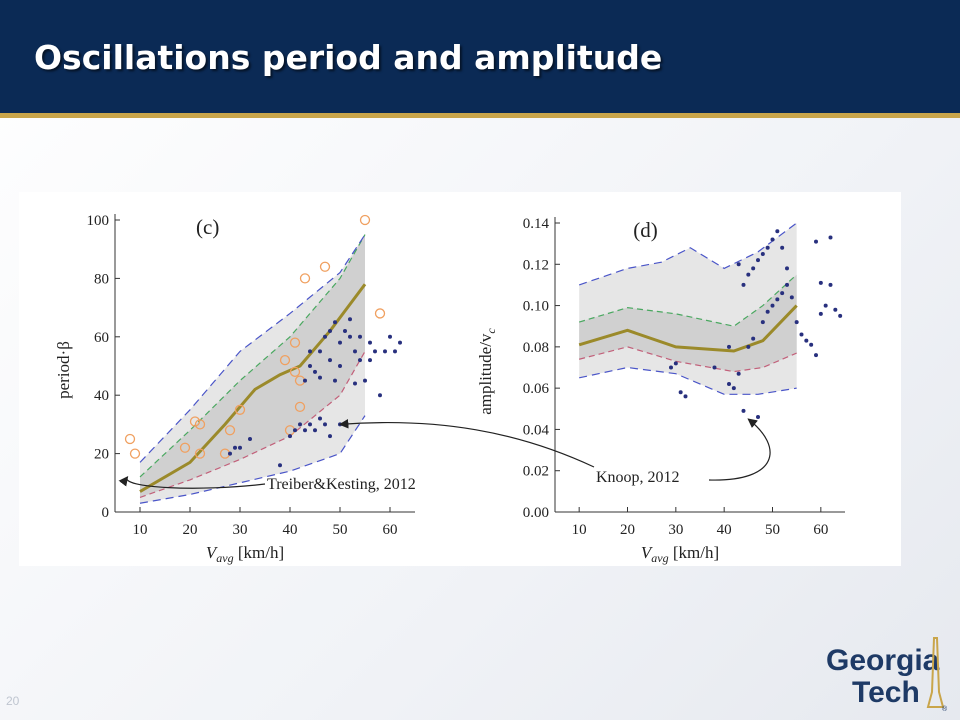 The width and height of the screenshot is (960, 720). I want to click on x-axis-label-sub: avg, so click(224, 558).